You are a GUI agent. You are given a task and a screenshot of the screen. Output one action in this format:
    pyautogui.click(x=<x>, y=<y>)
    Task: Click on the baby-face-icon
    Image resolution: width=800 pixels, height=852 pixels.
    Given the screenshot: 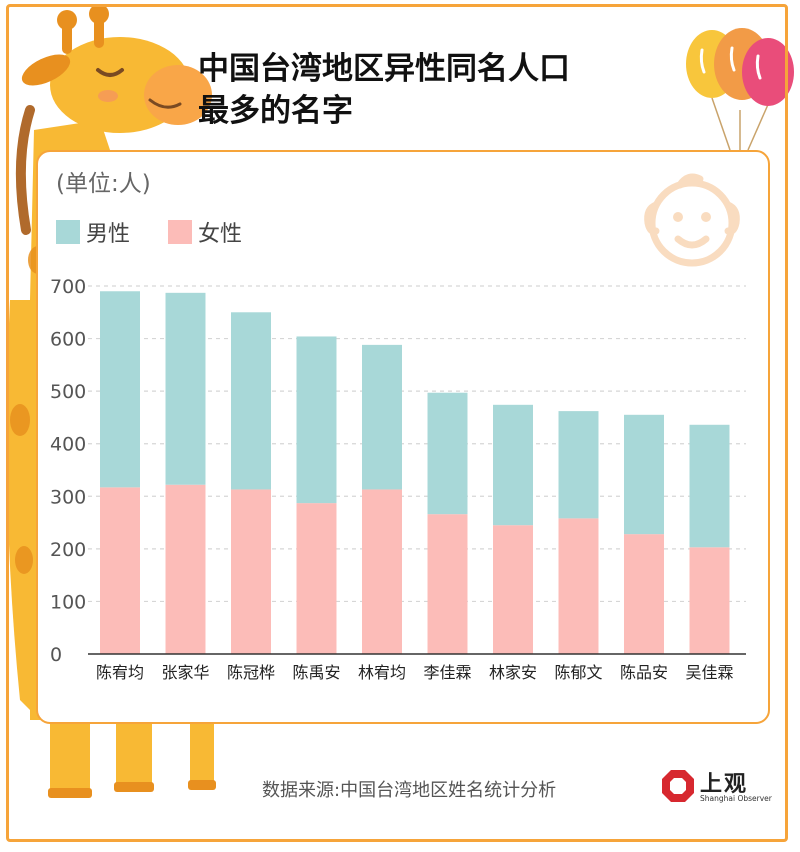 What is the action you would take?
    pyautogui.click(x=692, y=220)
    